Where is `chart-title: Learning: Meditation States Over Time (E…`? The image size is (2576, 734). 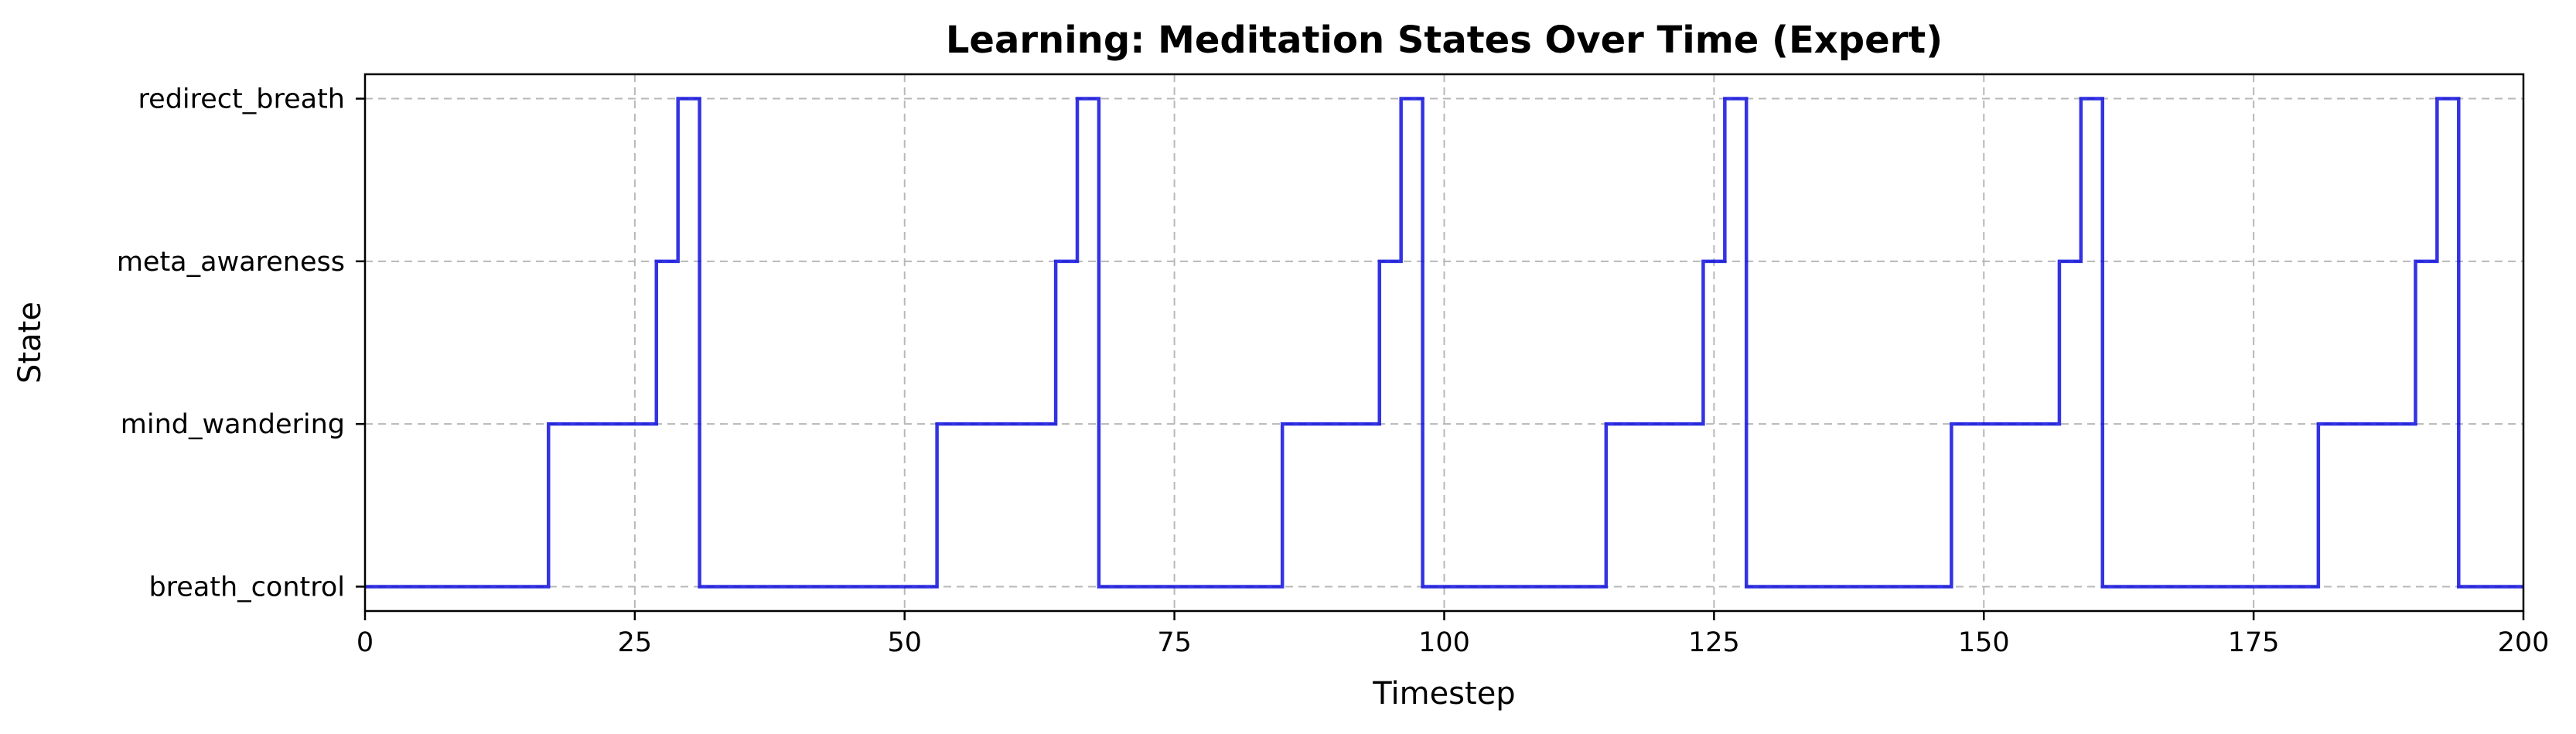
chart-title: Learning: Meditation States Over Time (E… is located at coordinates (1444, 40).